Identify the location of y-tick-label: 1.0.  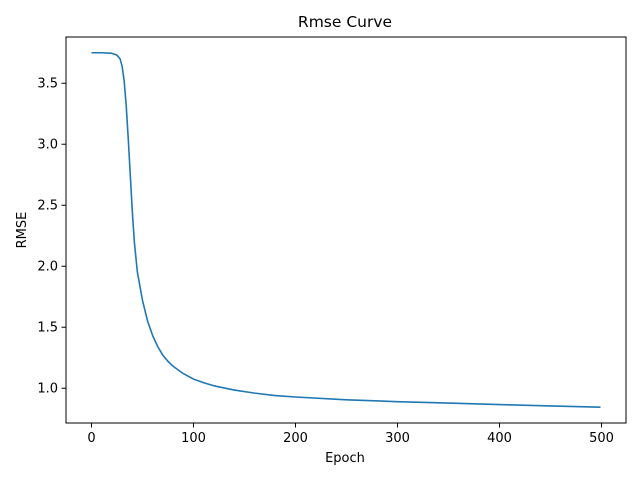
(47, 389).